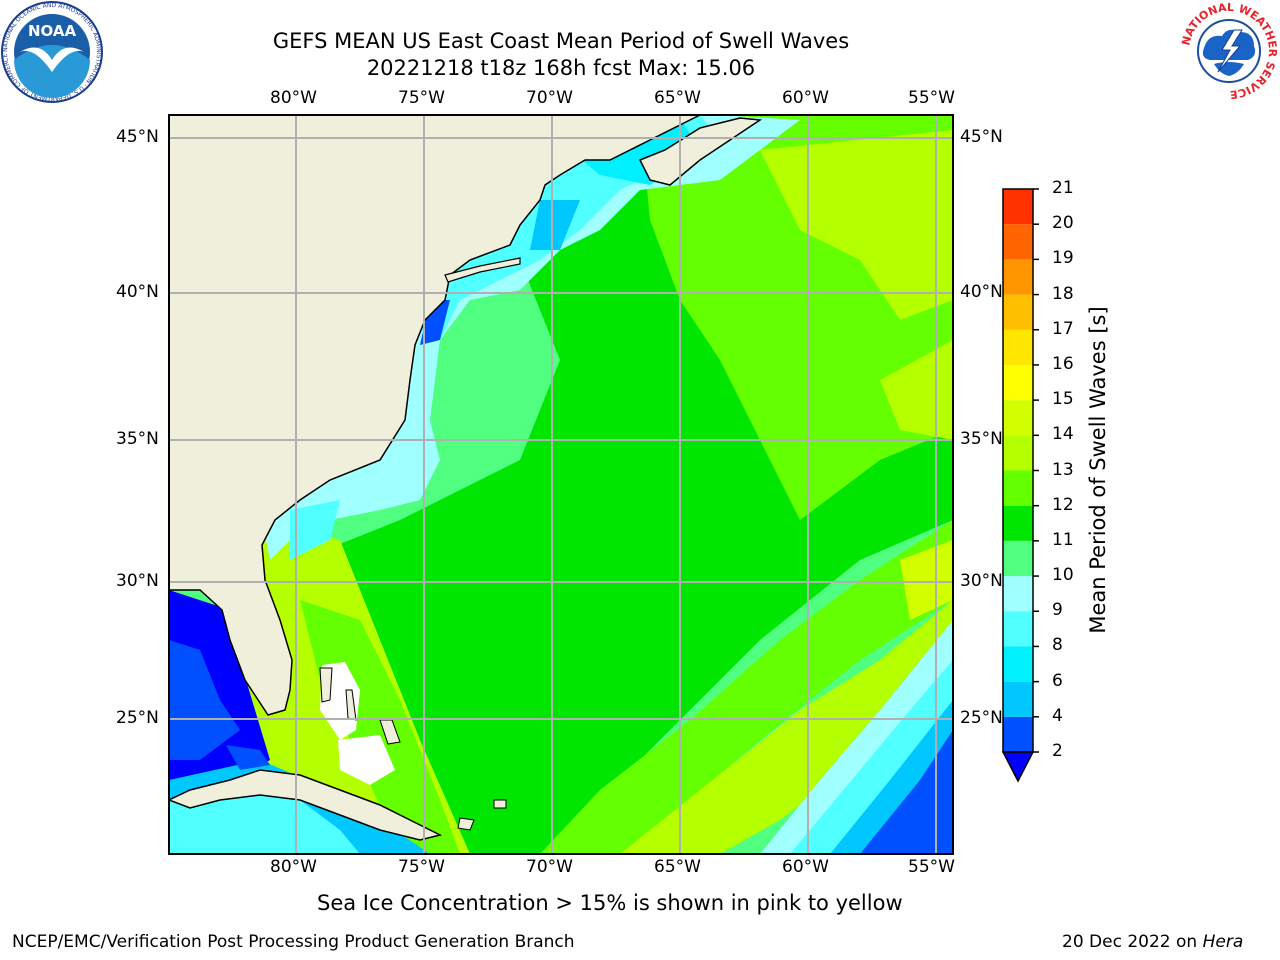  I want to click on lon-label-bottom: 80°W, so click(293, 867).